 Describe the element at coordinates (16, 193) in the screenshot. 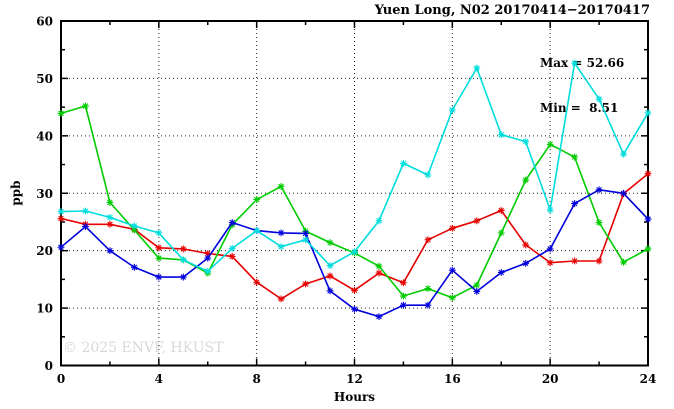

I see `y-axis-label: ppb` at that location.